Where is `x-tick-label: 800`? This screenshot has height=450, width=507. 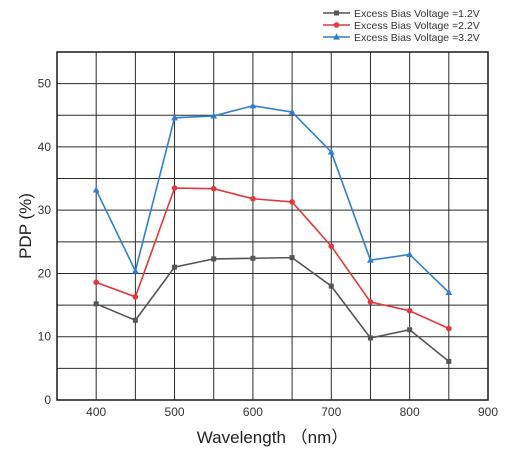 x-tick-label: 800 is located at coordinates (410, 412).